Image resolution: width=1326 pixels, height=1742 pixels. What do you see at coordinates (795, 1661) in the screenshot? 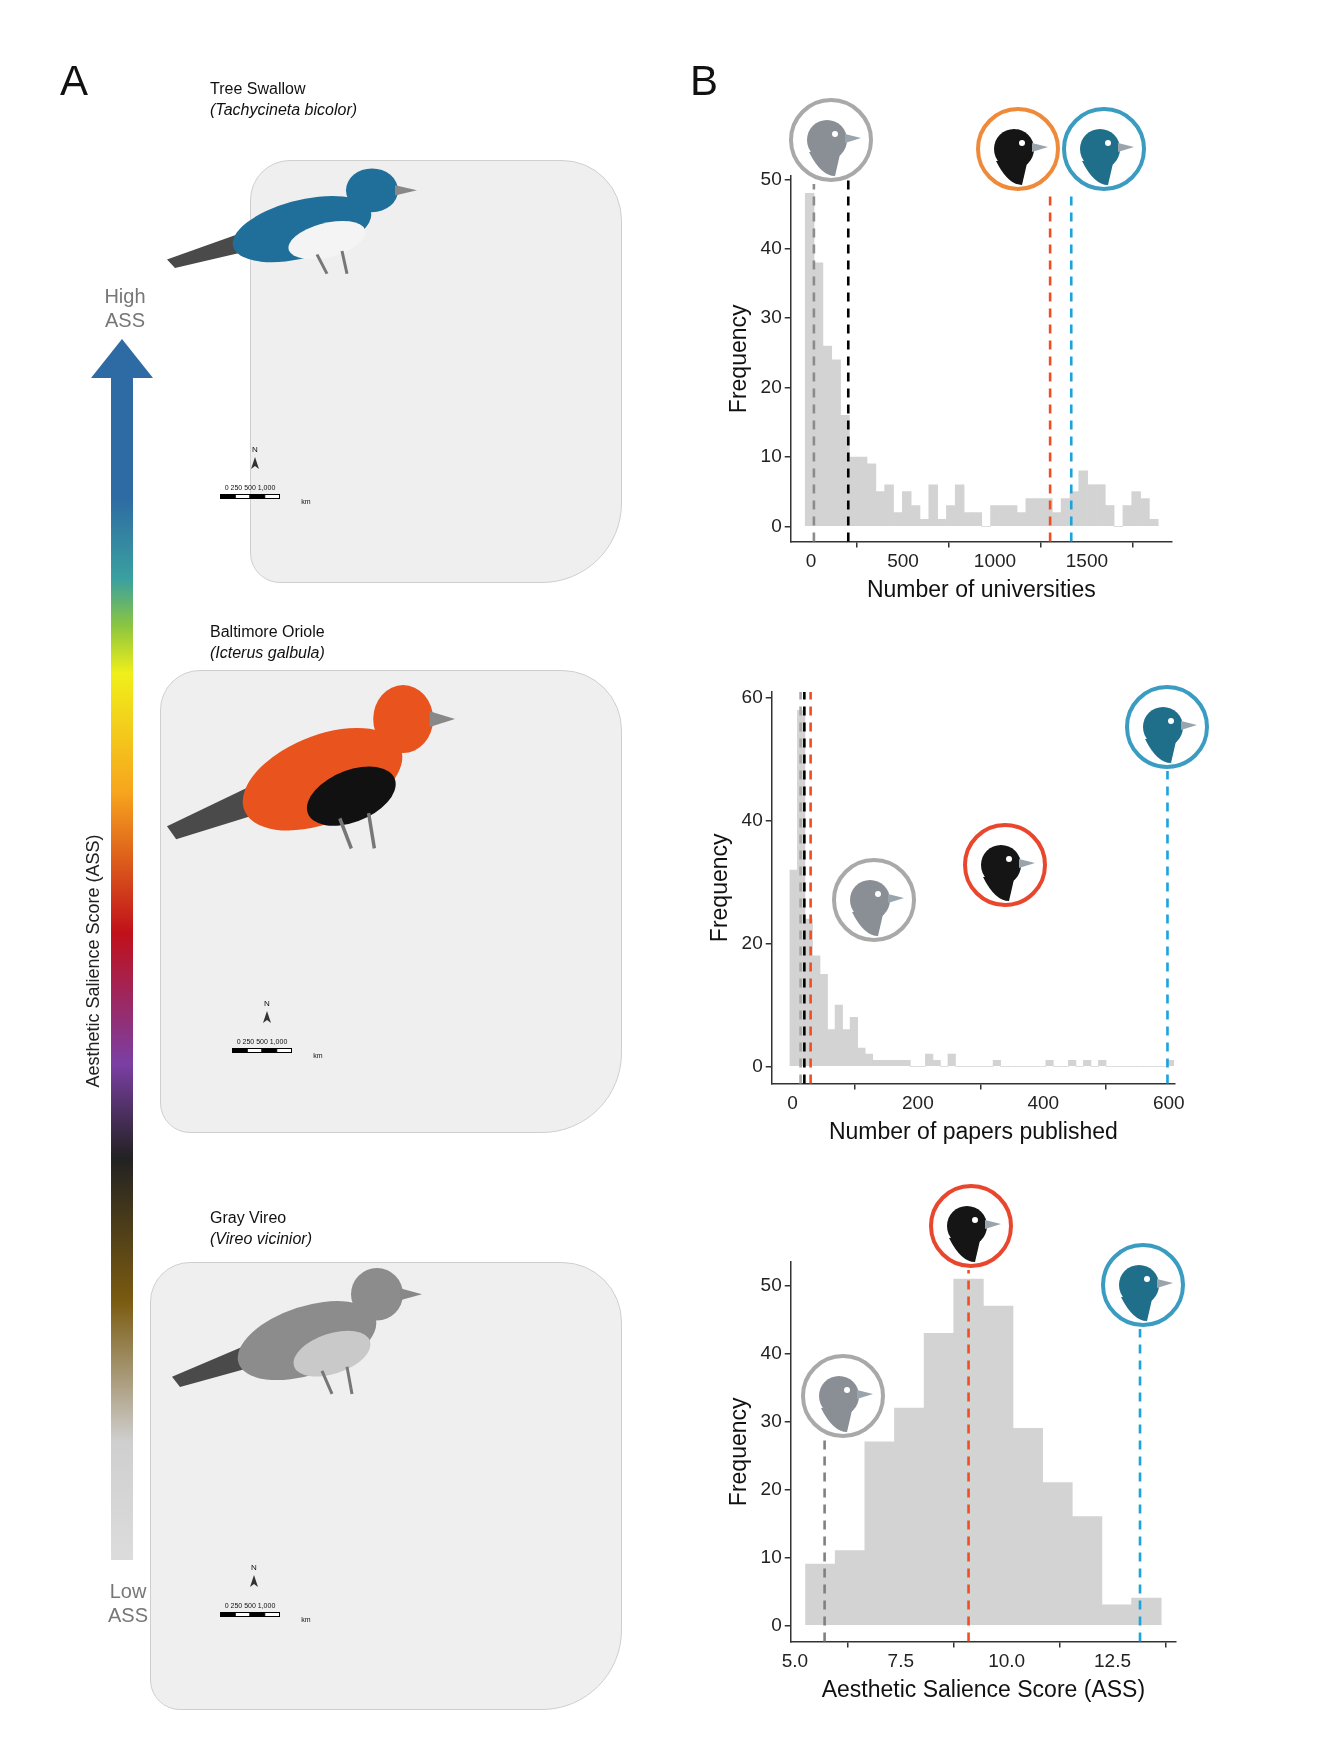
I see `x-tick-label: 5.0` at bounding box center [795, 1661].